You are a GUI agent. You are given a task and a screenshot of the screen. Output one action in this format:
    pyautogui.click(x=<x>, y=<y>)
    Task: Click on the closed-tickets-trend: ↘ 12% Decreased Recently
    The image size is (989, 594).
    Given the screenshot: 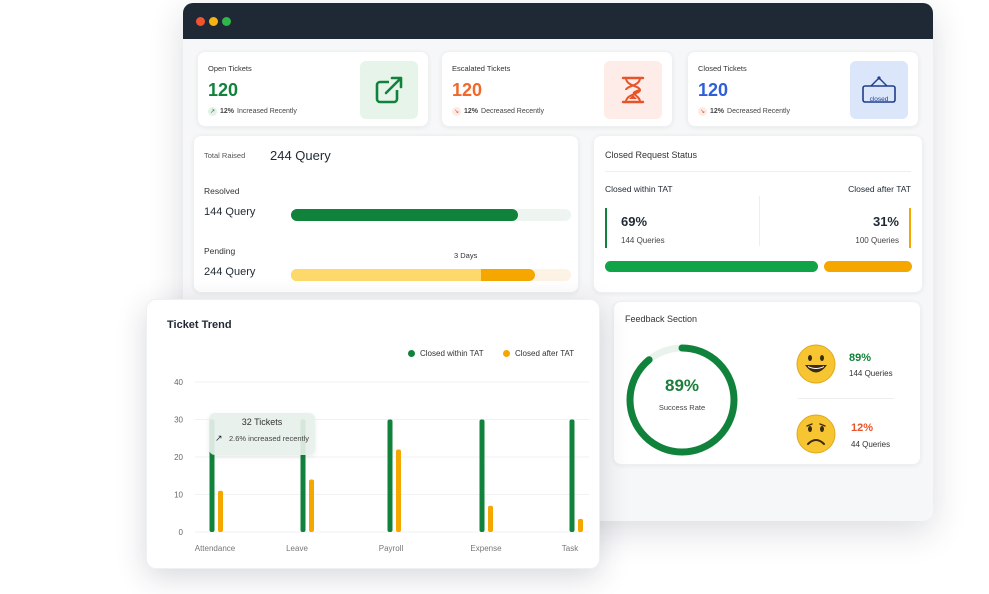 What is the action you would take?
    pyautogui.click(x=744, y=111)
    